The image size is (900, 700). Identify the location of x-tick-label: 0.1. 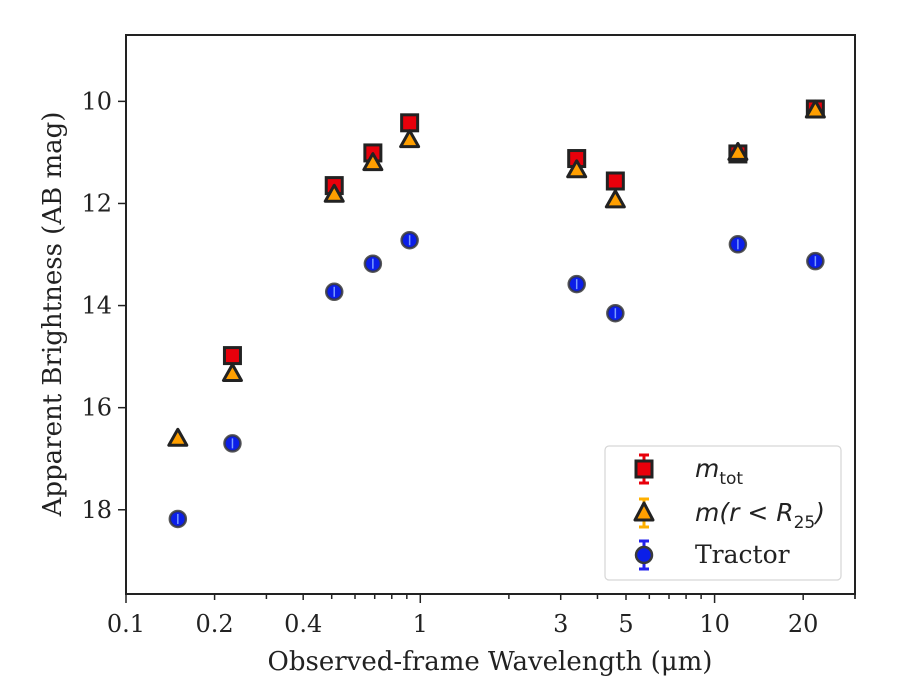
(126, 624).